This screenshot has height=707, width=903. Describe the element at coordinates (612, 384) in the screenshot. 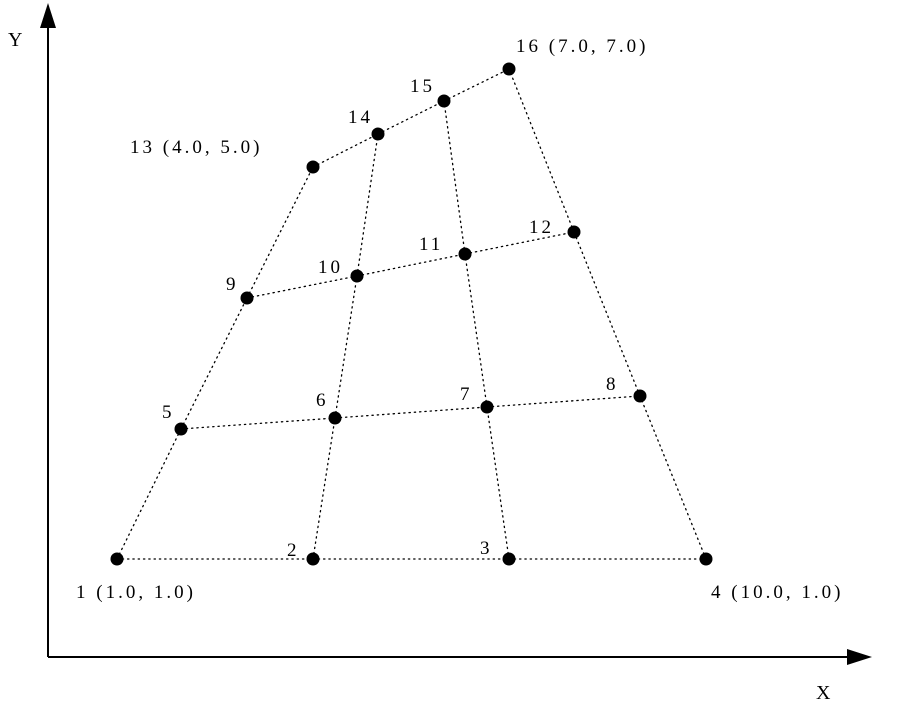

I see `node-label-8: 8` at that location.